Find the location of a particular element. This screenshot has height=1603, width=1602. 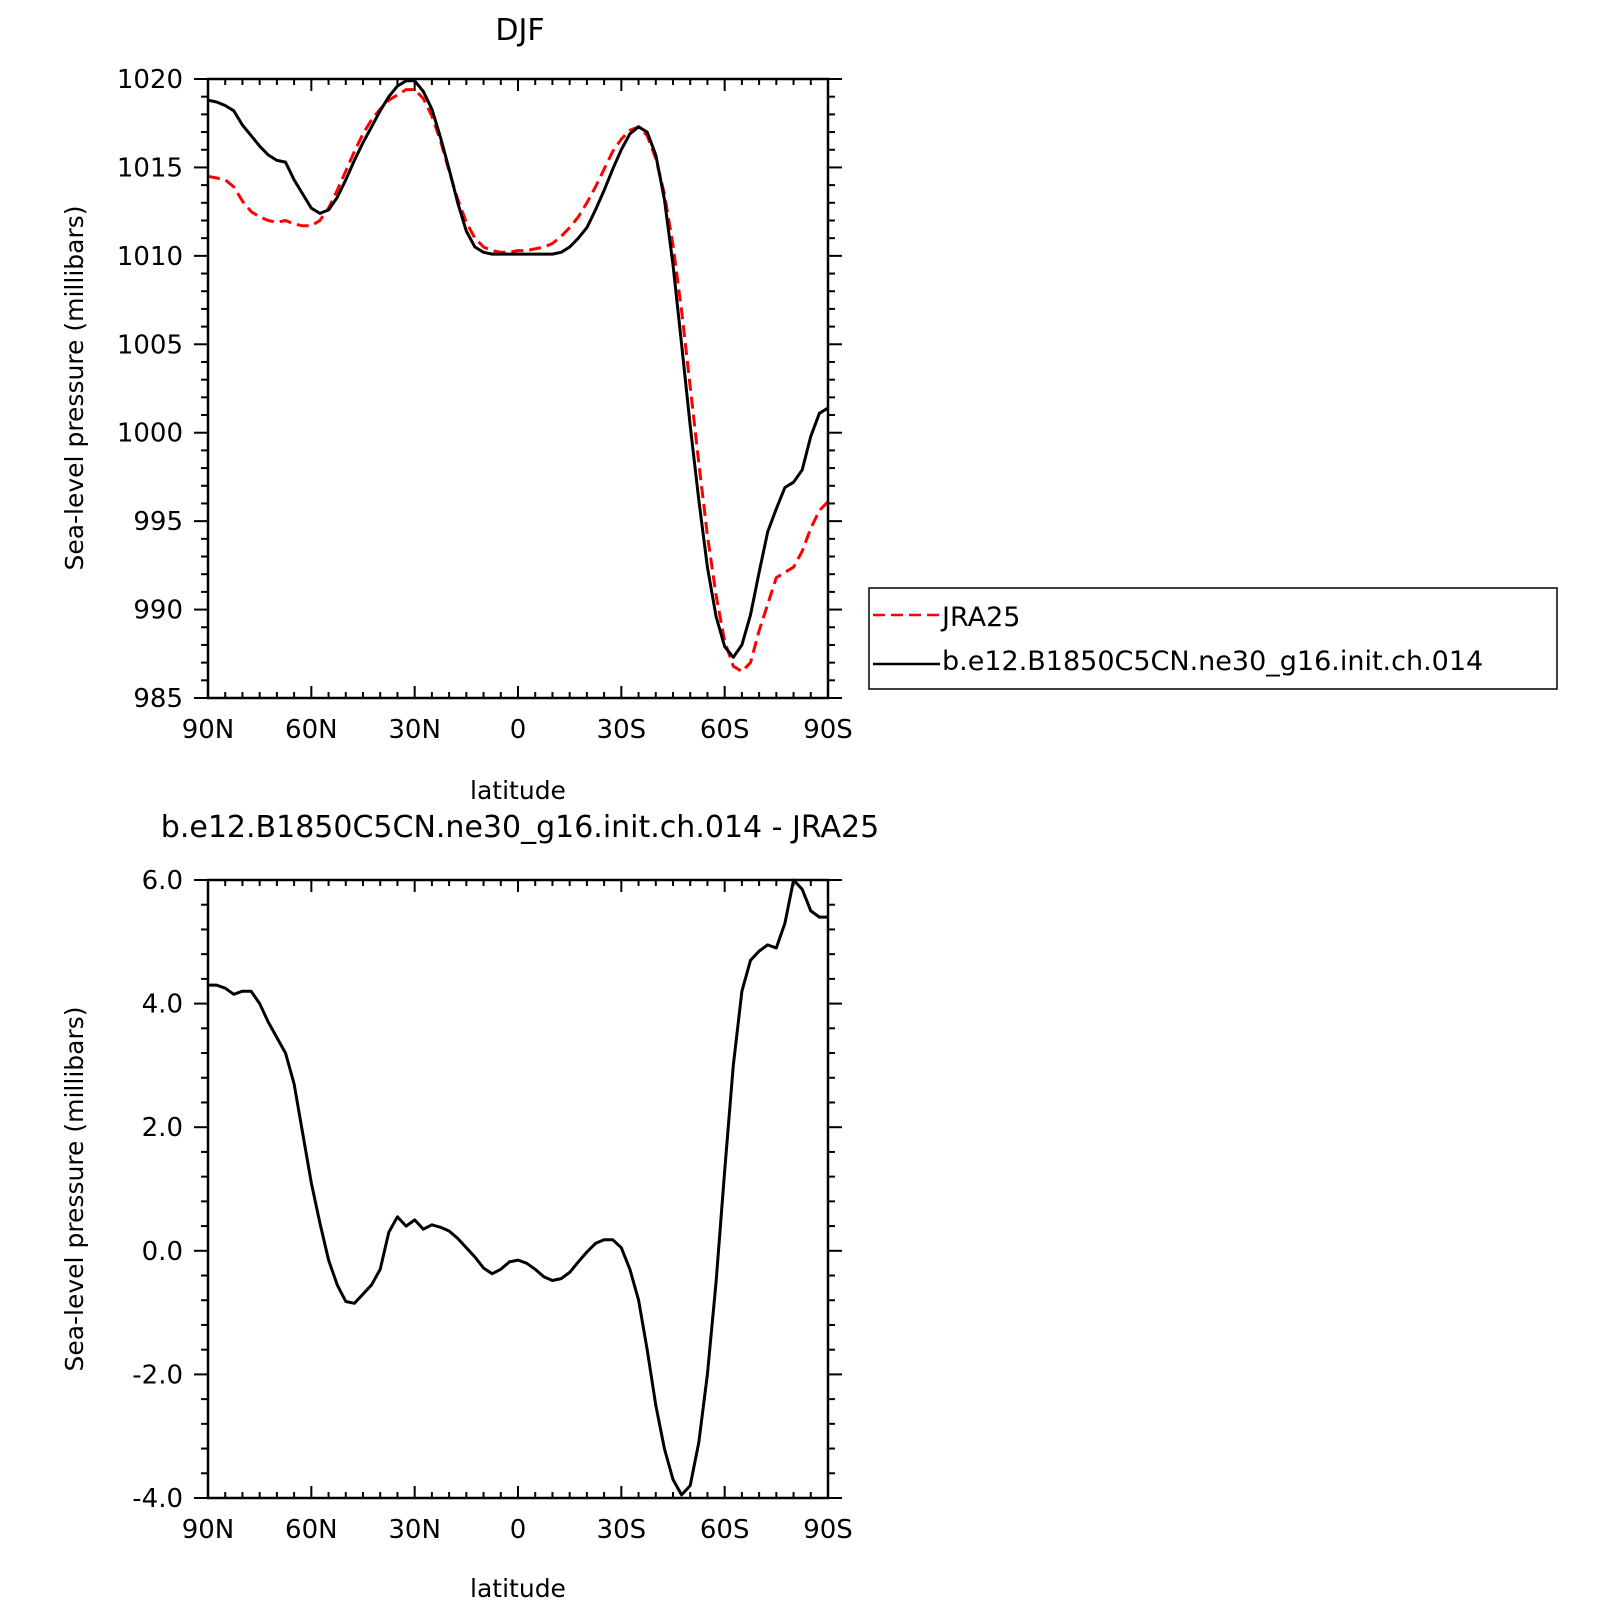

bottom-series-line-difference is located at coordinates (518, 1187).